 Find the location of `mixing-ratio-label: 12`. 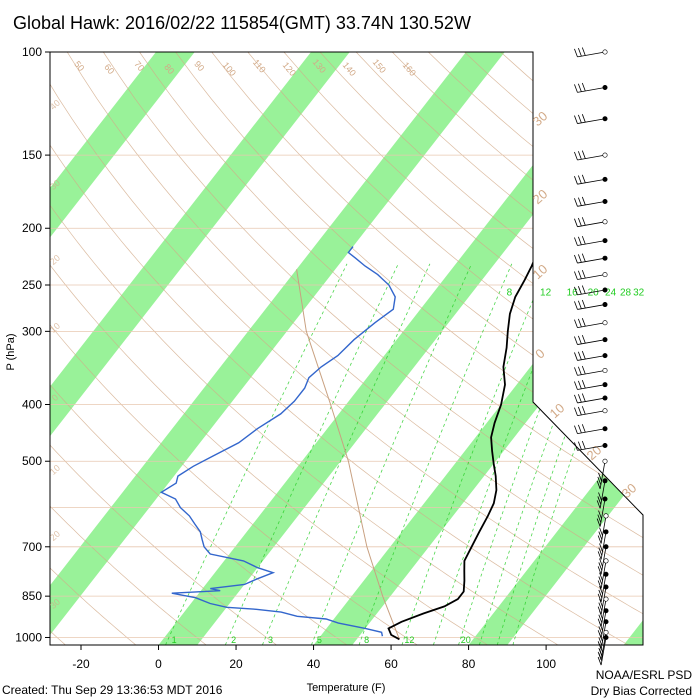

mixing-ratio-label: 12 is located at coordinates (546, 292).